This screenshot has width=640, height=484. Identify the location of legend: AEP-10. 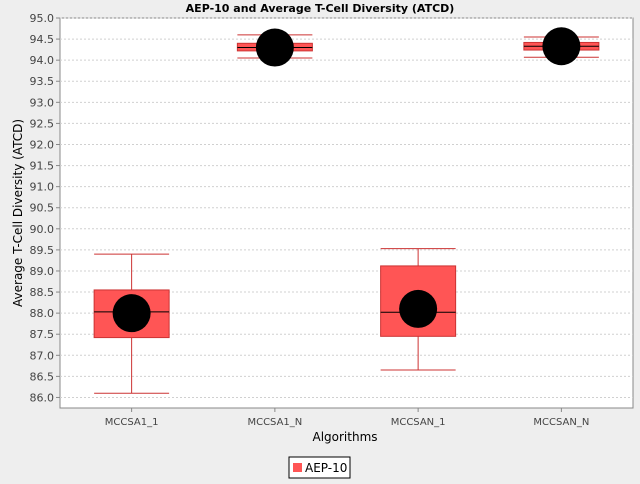
(319, 467).